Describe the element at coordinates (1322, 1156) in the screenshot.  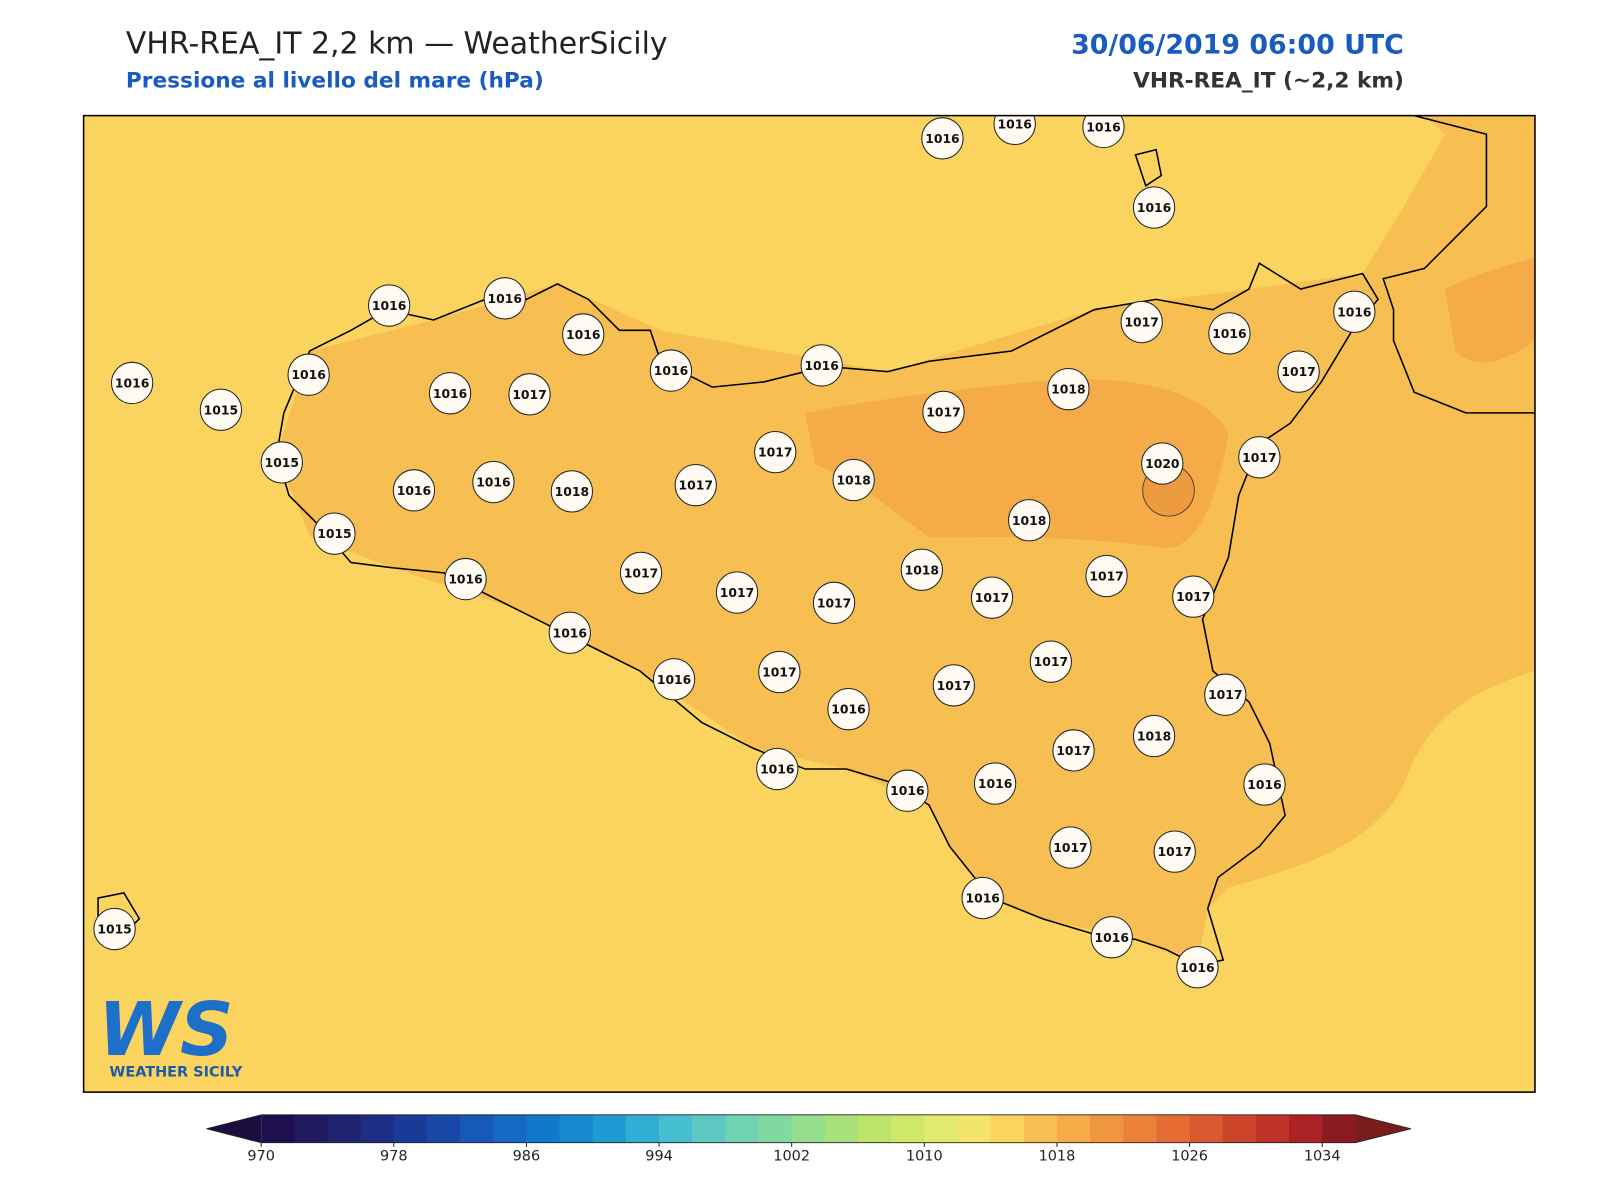
I see `colorbar-tick-label: 1034` at that location.